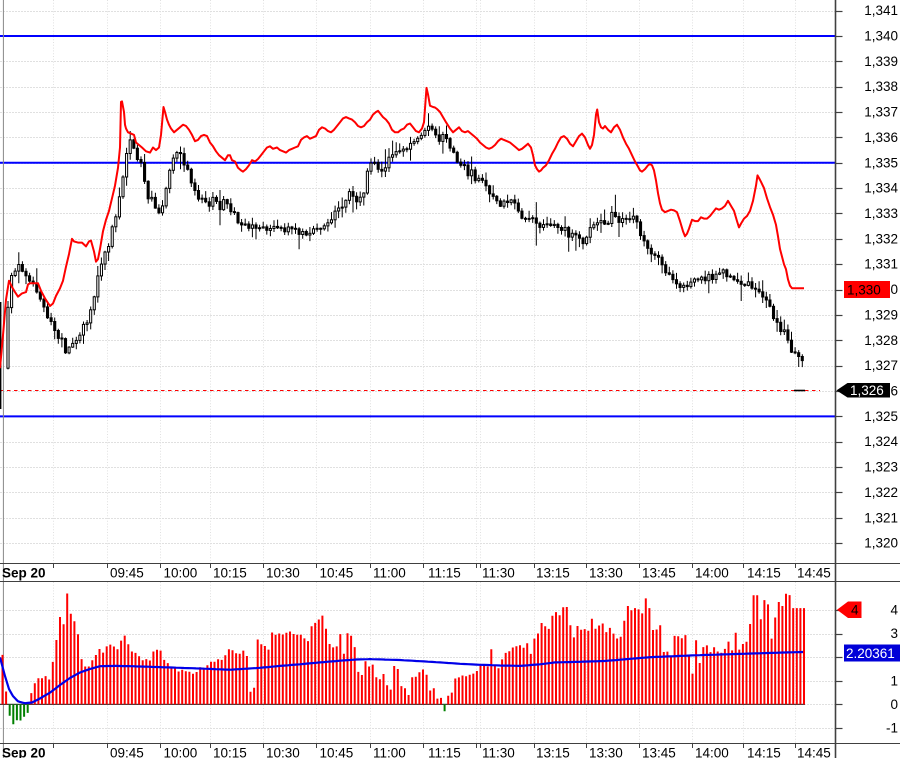 The height and width of the screenshot is (763, 900). What do you see at coordinates (881, 10) in the screenshot?
I see `svg-text: 1,341` at bounding box center [881, 10].